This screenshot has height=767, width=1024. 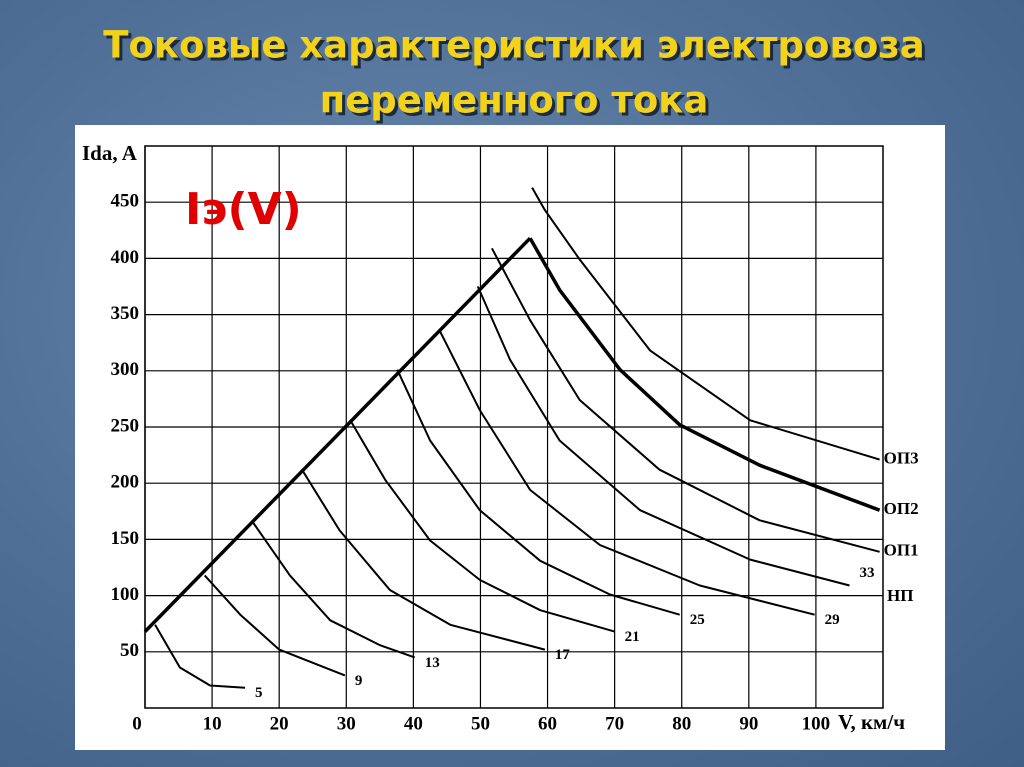 What do you see at coordinates (432, 663) in the screenshot?
I see `curve-label: 13` at bounding box center [432, 663].